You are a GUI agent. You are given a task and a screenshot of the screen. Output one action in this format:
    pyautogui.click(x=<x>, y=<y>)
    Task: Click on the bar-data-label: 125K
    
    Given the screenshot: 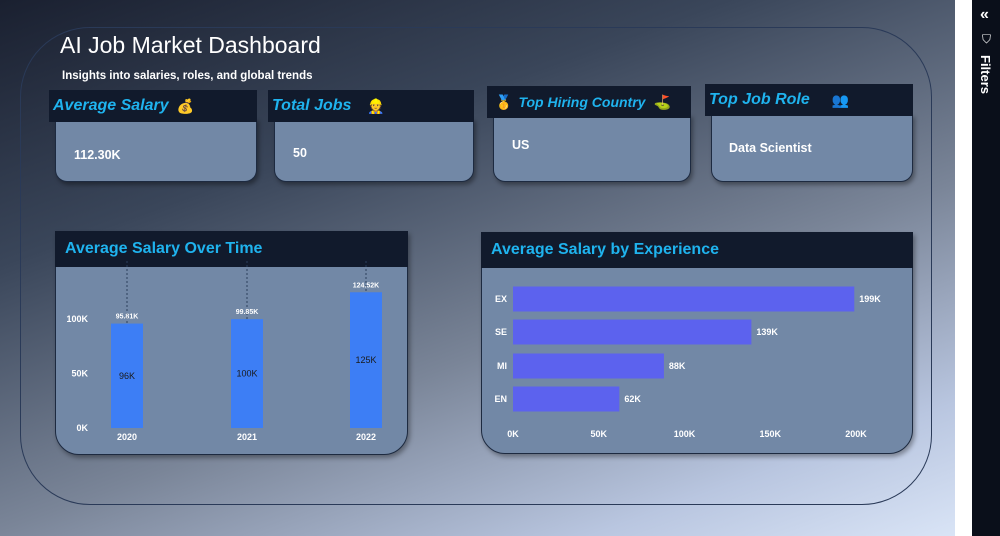 What is the action you would take?
    pyautogui.click(x=365, y=360)
    